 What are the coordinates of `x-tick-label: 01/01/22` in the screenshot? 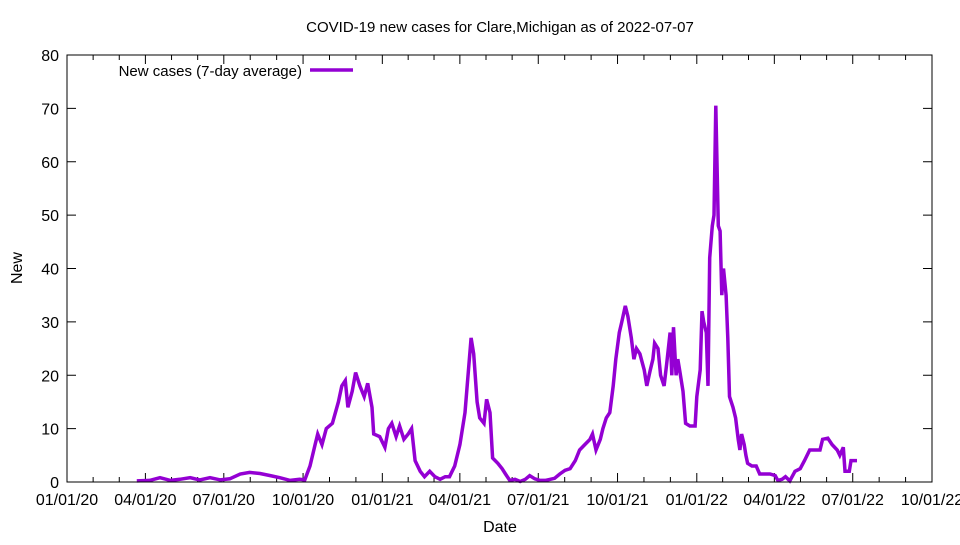 It's located at (697, 500).